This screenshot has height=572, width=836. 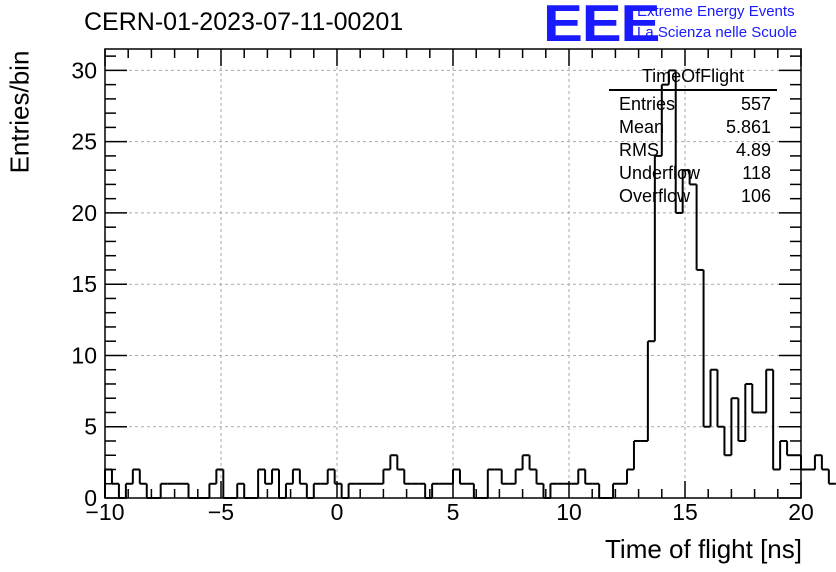 What do you see at coordinates (90, 498) in the screenshot?
I see `y-tick-label: 0` at bounding box center [90, 498].